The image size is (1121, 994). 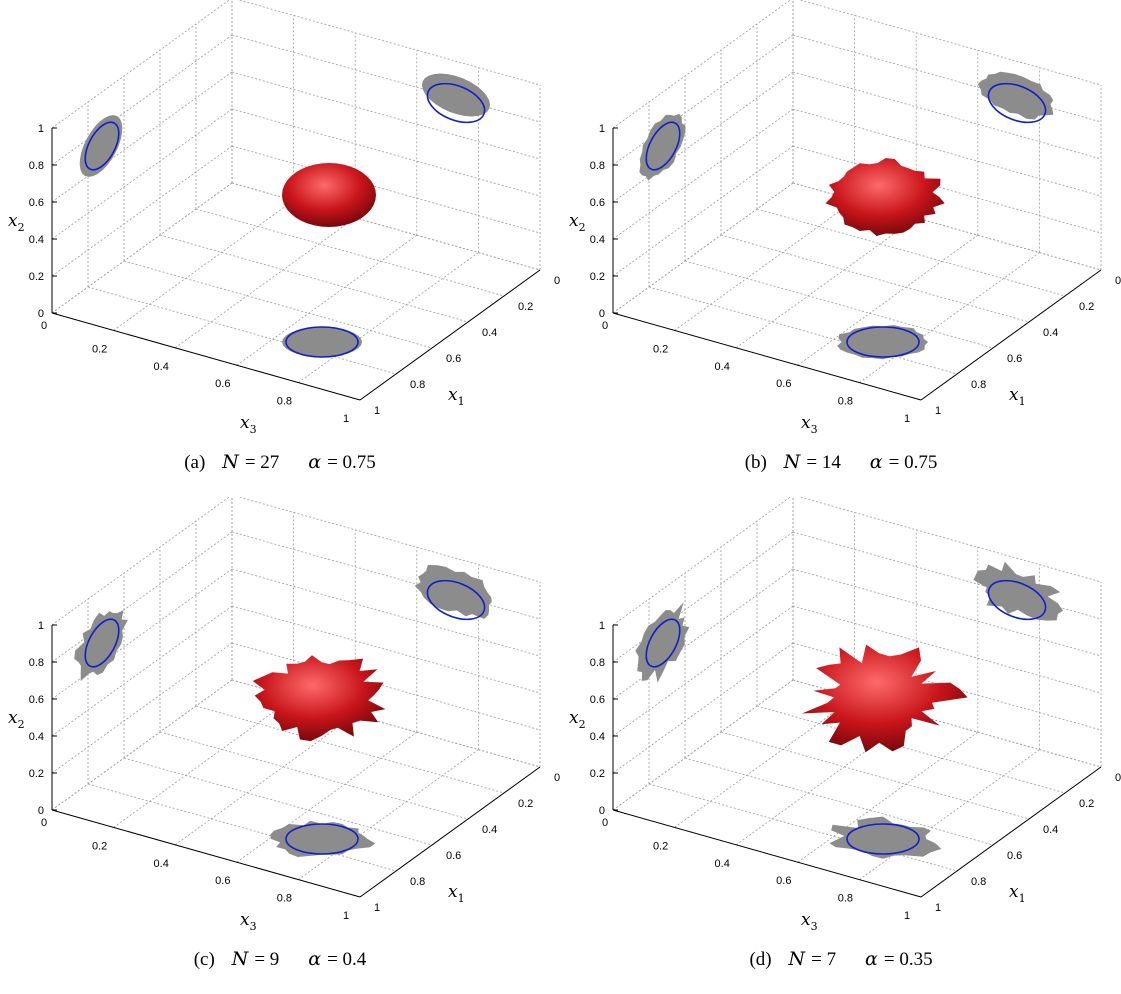 I want to click on caption-c: (c) N = 9 α = 0.4, so click(x=280, y=959).